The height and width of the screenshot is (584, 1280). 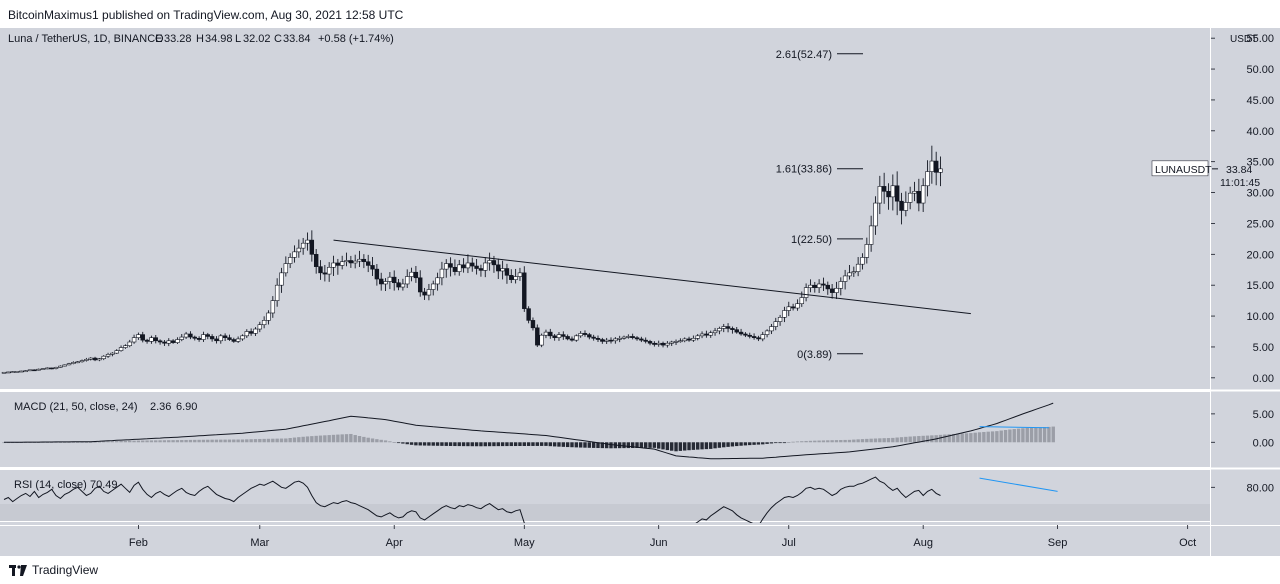 I want to click on descending-resistance-line, so click(x=652, y=277).